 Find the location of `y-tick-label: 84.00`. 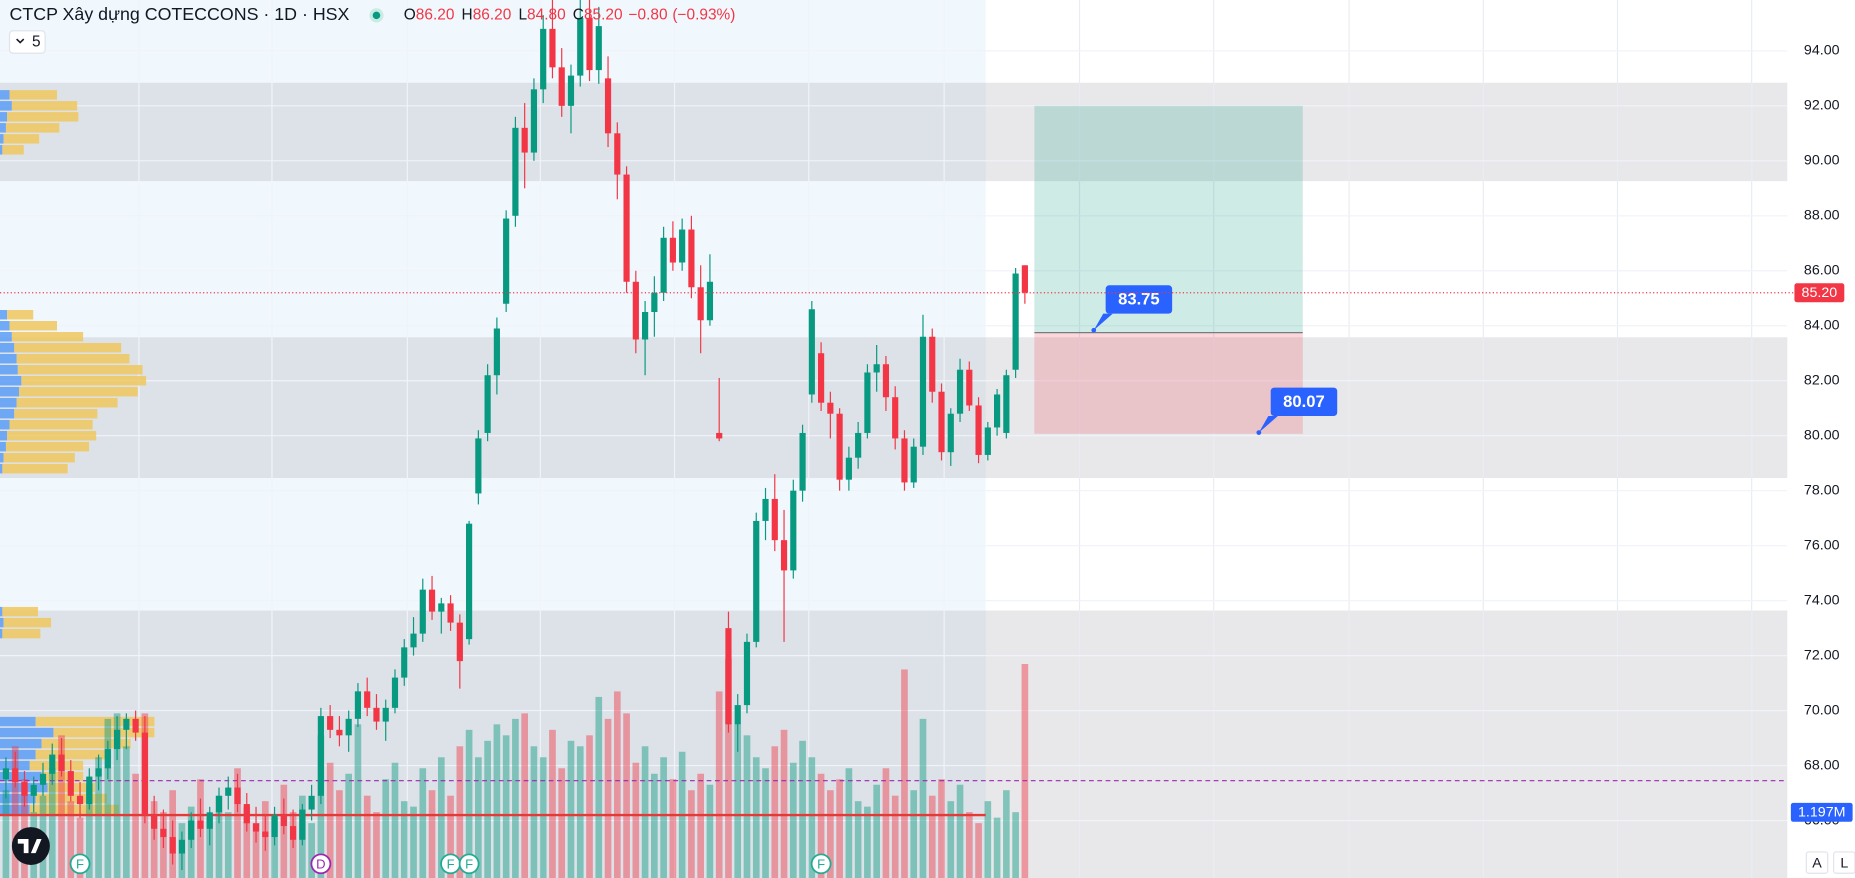

y-tick-label: 84.00 is located at coordinates (1822, 326).